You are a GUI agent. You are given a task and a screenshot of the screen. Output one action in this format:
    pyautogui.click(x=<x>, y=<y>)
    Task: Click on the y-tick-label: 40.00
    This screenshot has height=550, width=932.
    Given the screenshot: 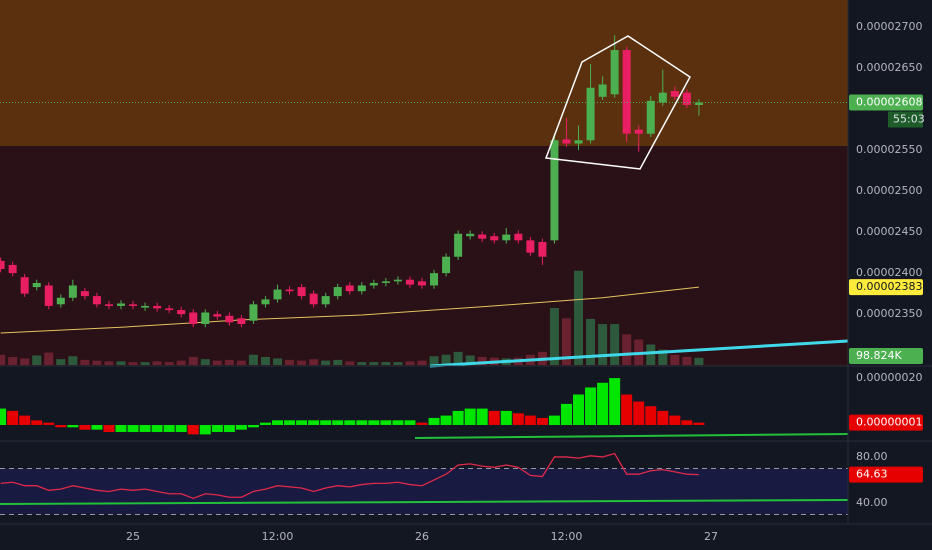 What is the action you would take?
    pyautogui.click(x=872, y=502)
    